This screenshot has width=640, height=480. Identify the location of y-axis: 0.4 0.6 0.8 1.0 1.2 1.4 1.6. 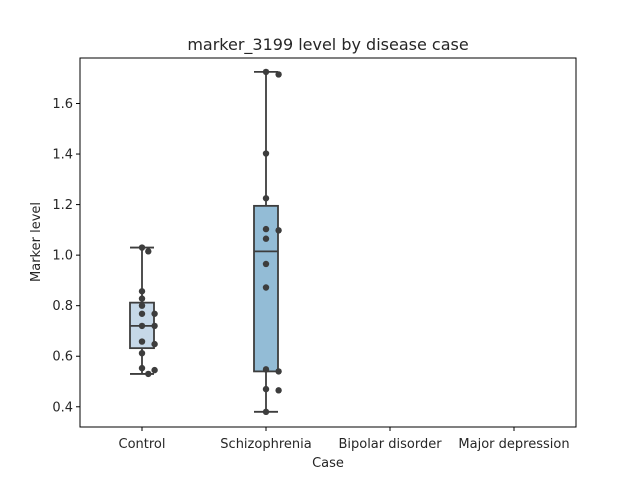
(66, 256).